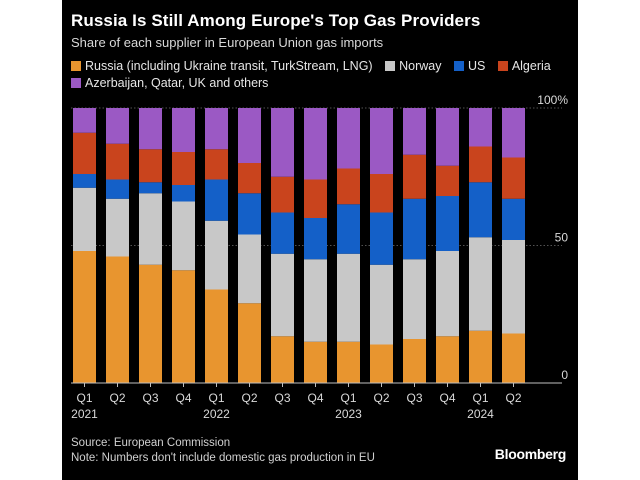  Describe the element at coordinates (480, 414) in the screenshot. I see `x-tick-year-label: 2024` at that location.